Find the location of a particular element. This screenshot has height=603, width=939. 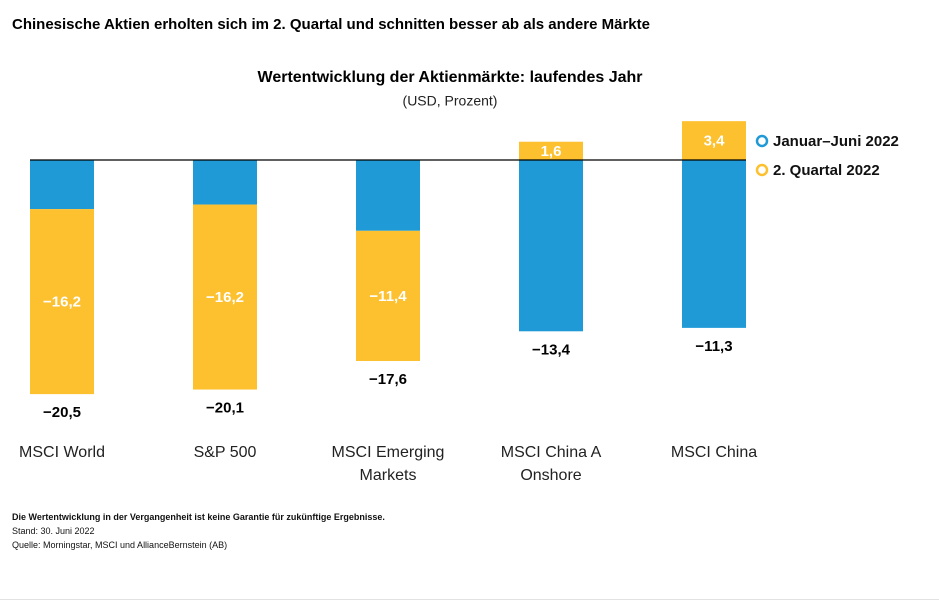

total-label: −20,1 is located at coordinates (225, 408).